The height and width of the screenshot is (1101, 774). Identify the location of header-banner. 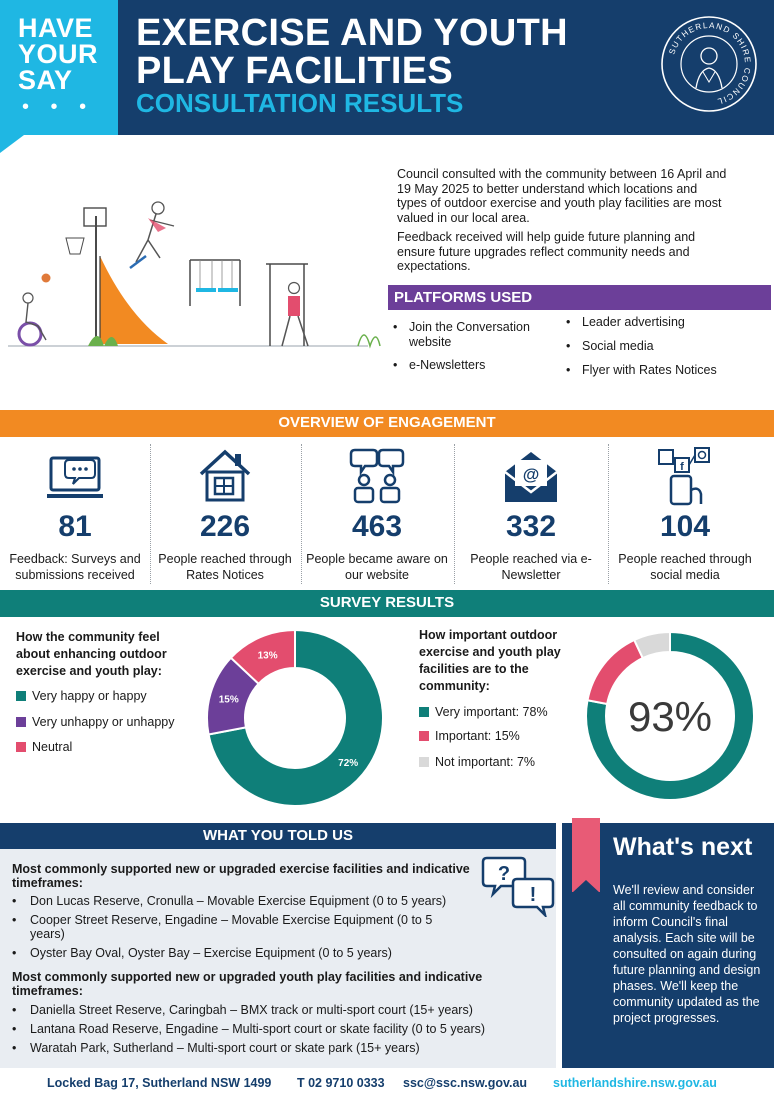
(387, 67).